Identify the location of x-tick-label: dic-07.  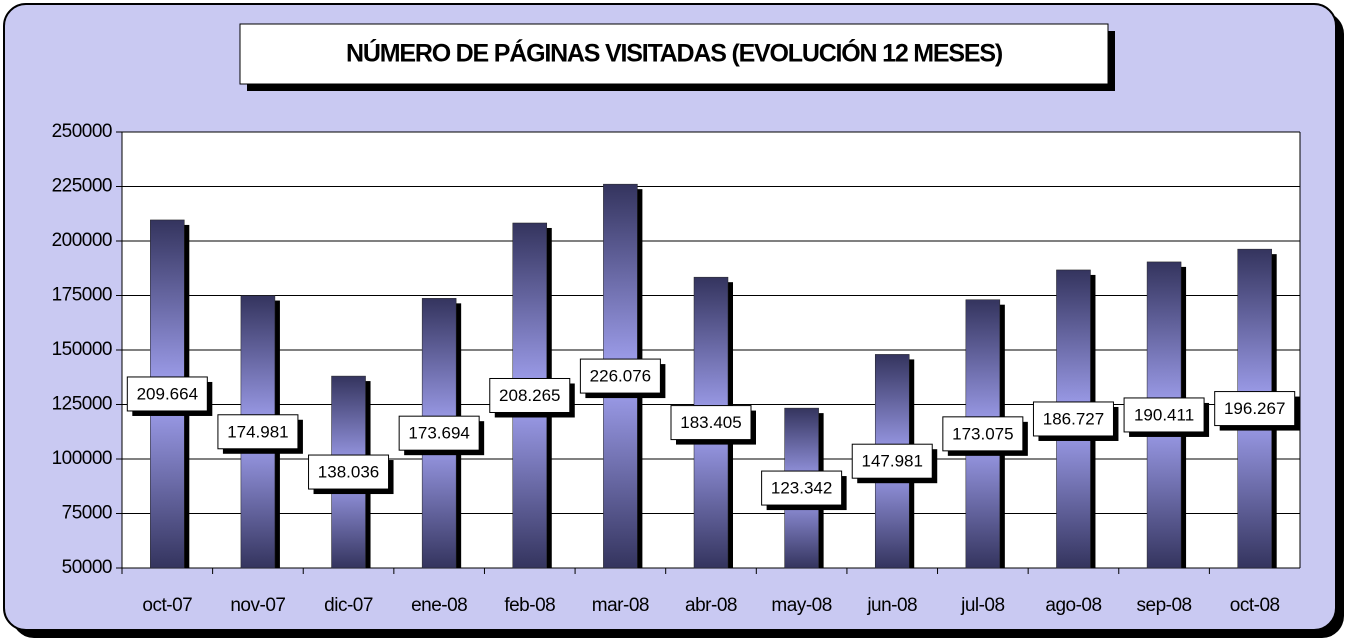
(348, 605).